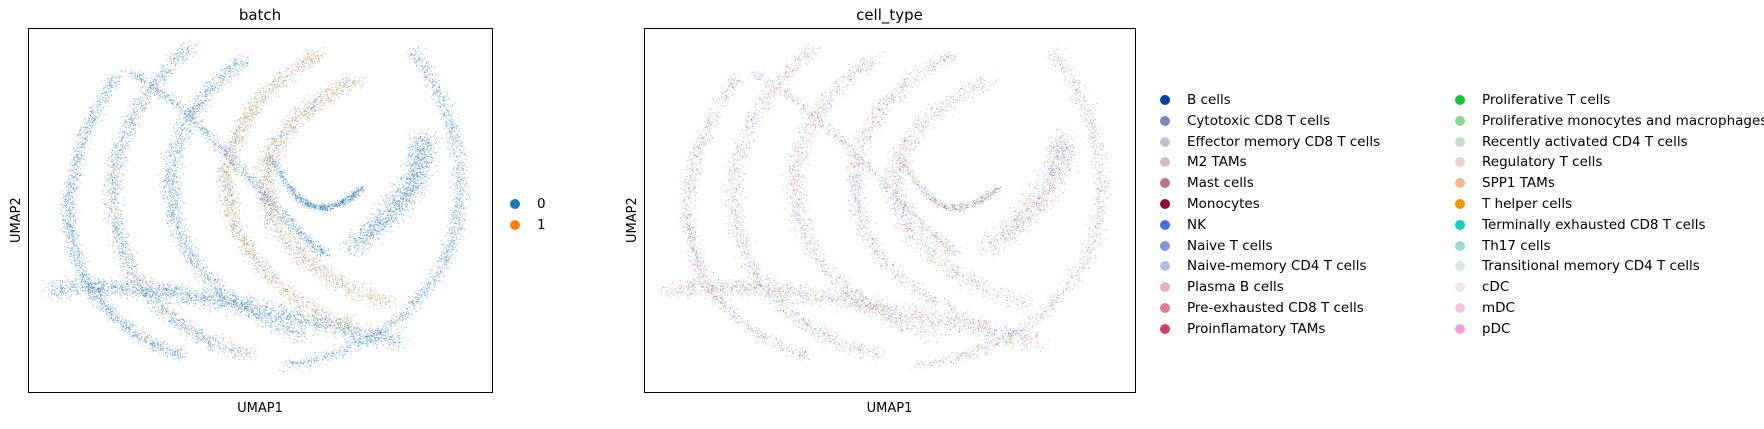 The image size is (1764, 429). I want to click on legend-label: Plasma B cells, so click(1235, 287).